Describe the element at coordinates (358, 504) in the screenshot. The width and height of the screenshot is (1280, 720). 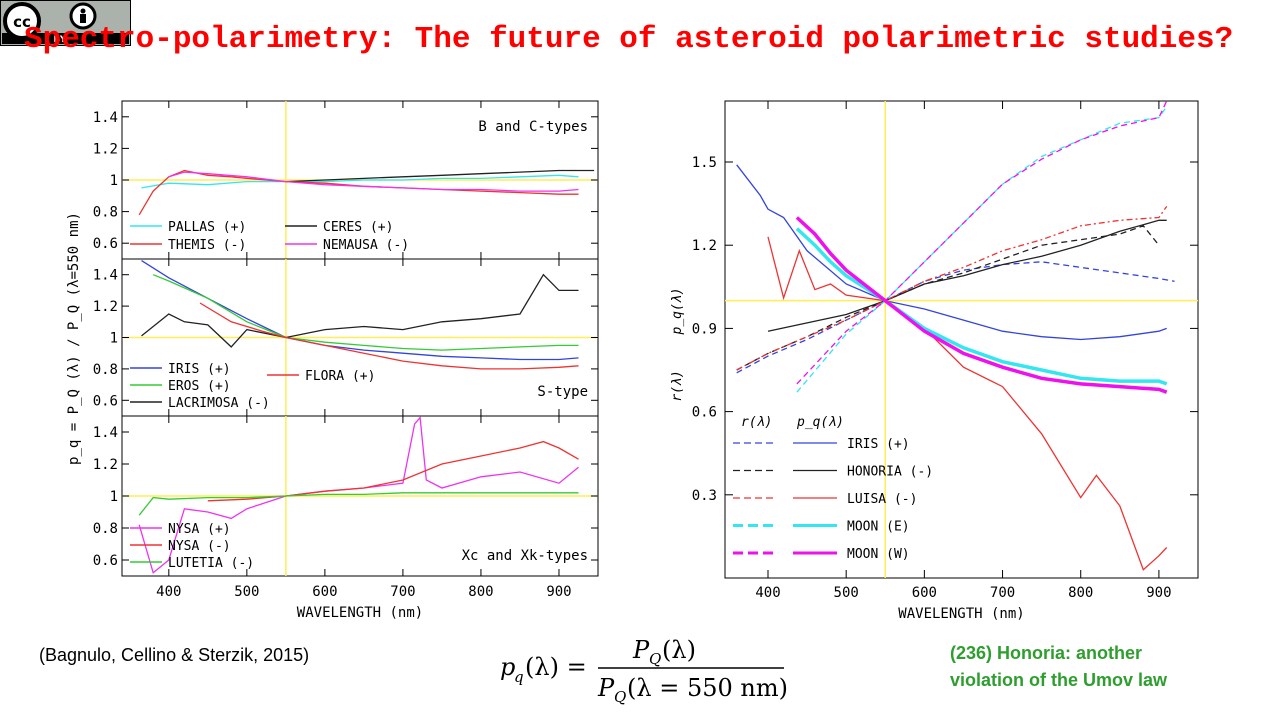
I see `series-line-lutetia` at that location.